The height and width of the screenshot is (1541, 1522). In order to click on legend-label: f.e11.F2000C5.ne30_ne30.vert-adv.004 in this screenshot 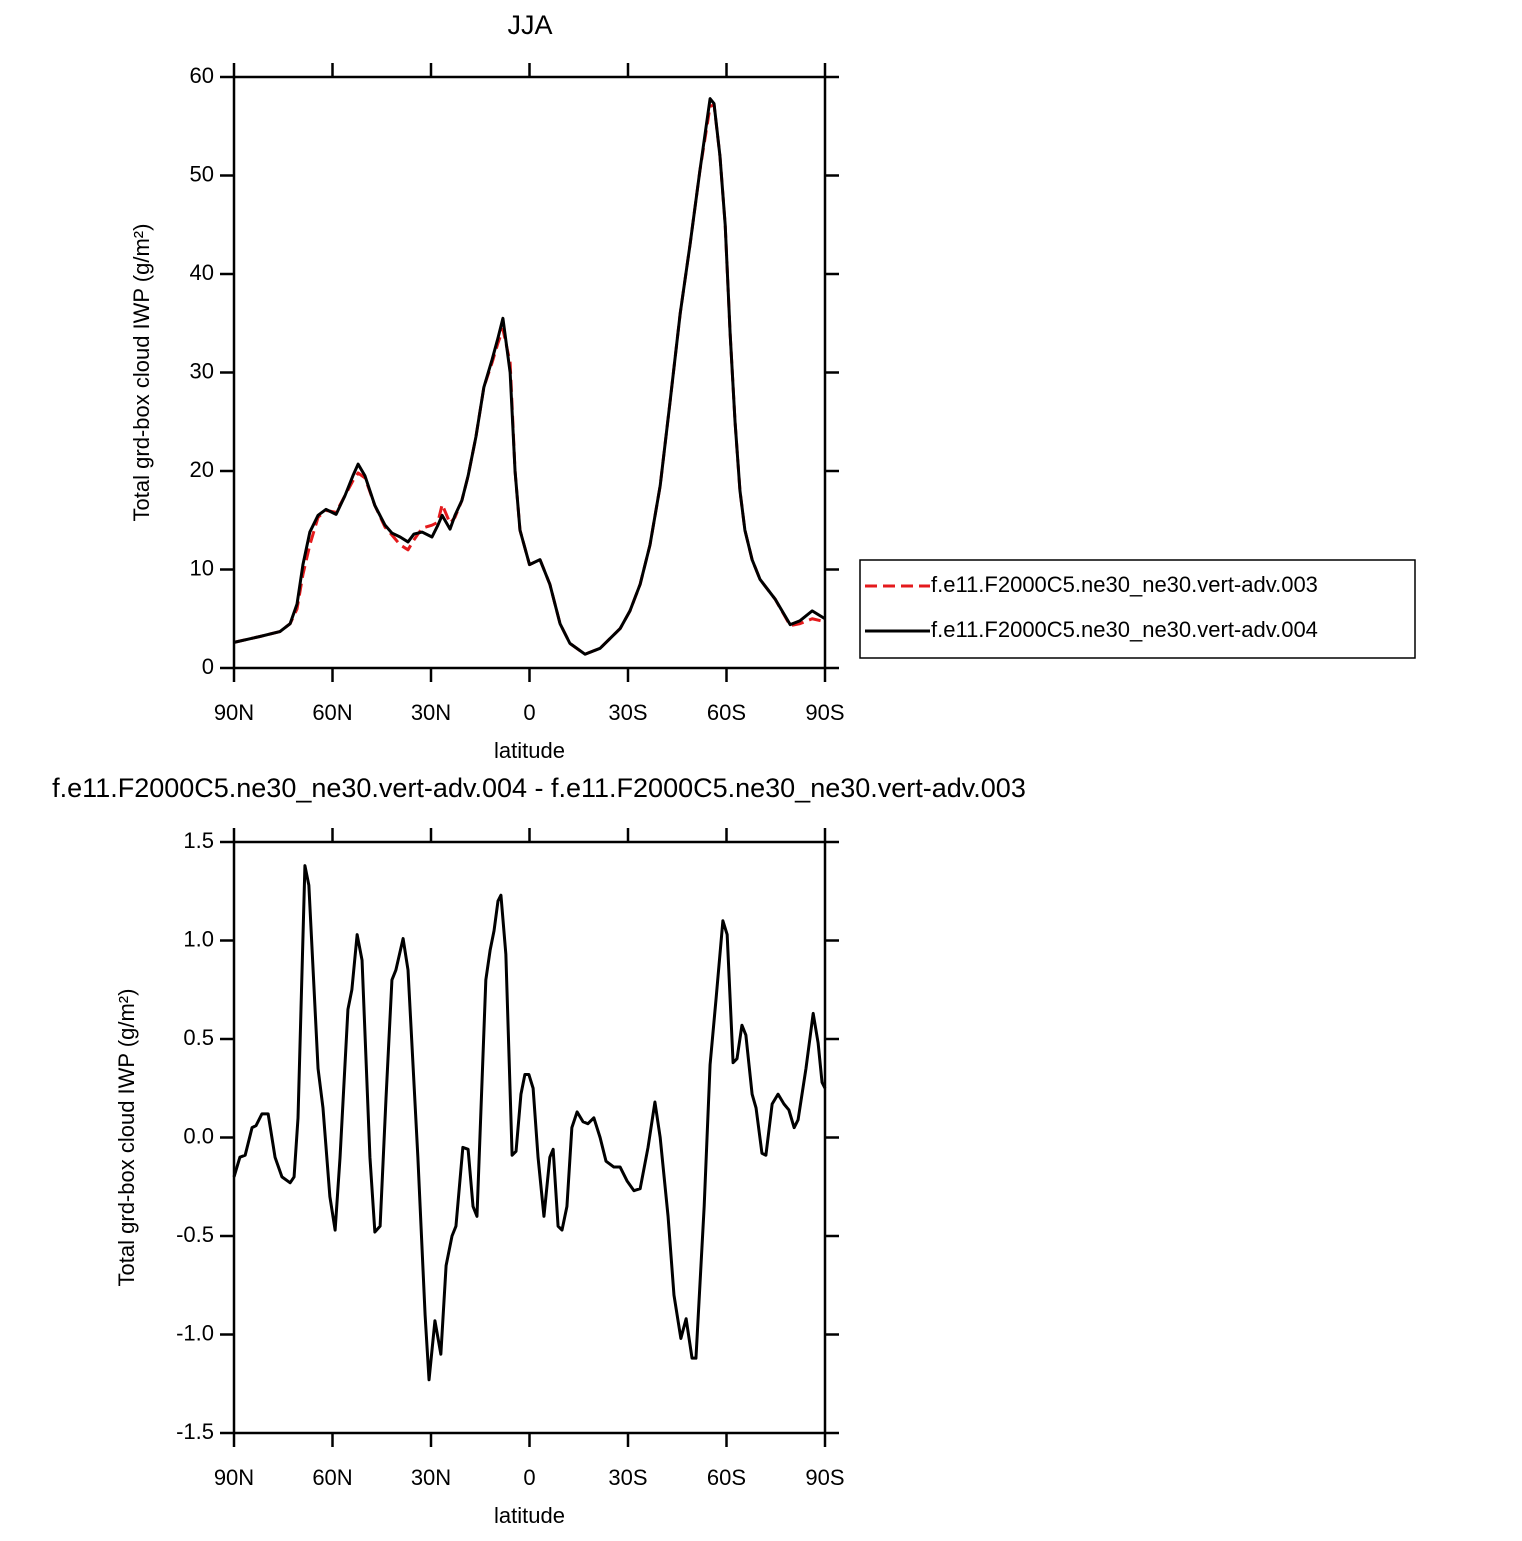, I will do `click(1124, 629)`.